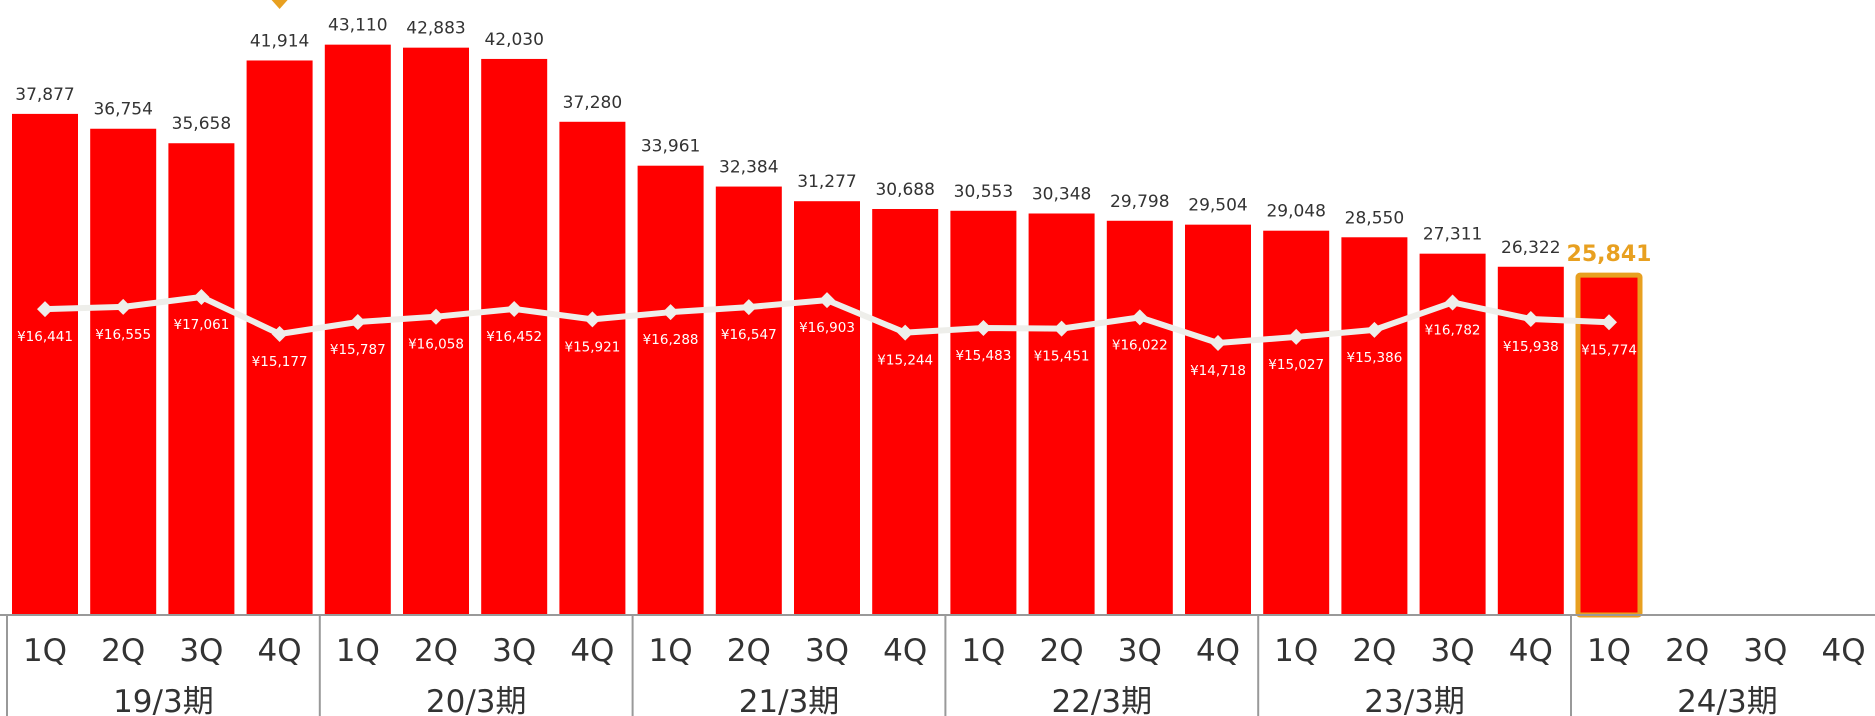  What do you see at coordinates (983, 356) in the screenshot?
I see `price-value-label: ¥15,483` at bounding box center [983, 356].